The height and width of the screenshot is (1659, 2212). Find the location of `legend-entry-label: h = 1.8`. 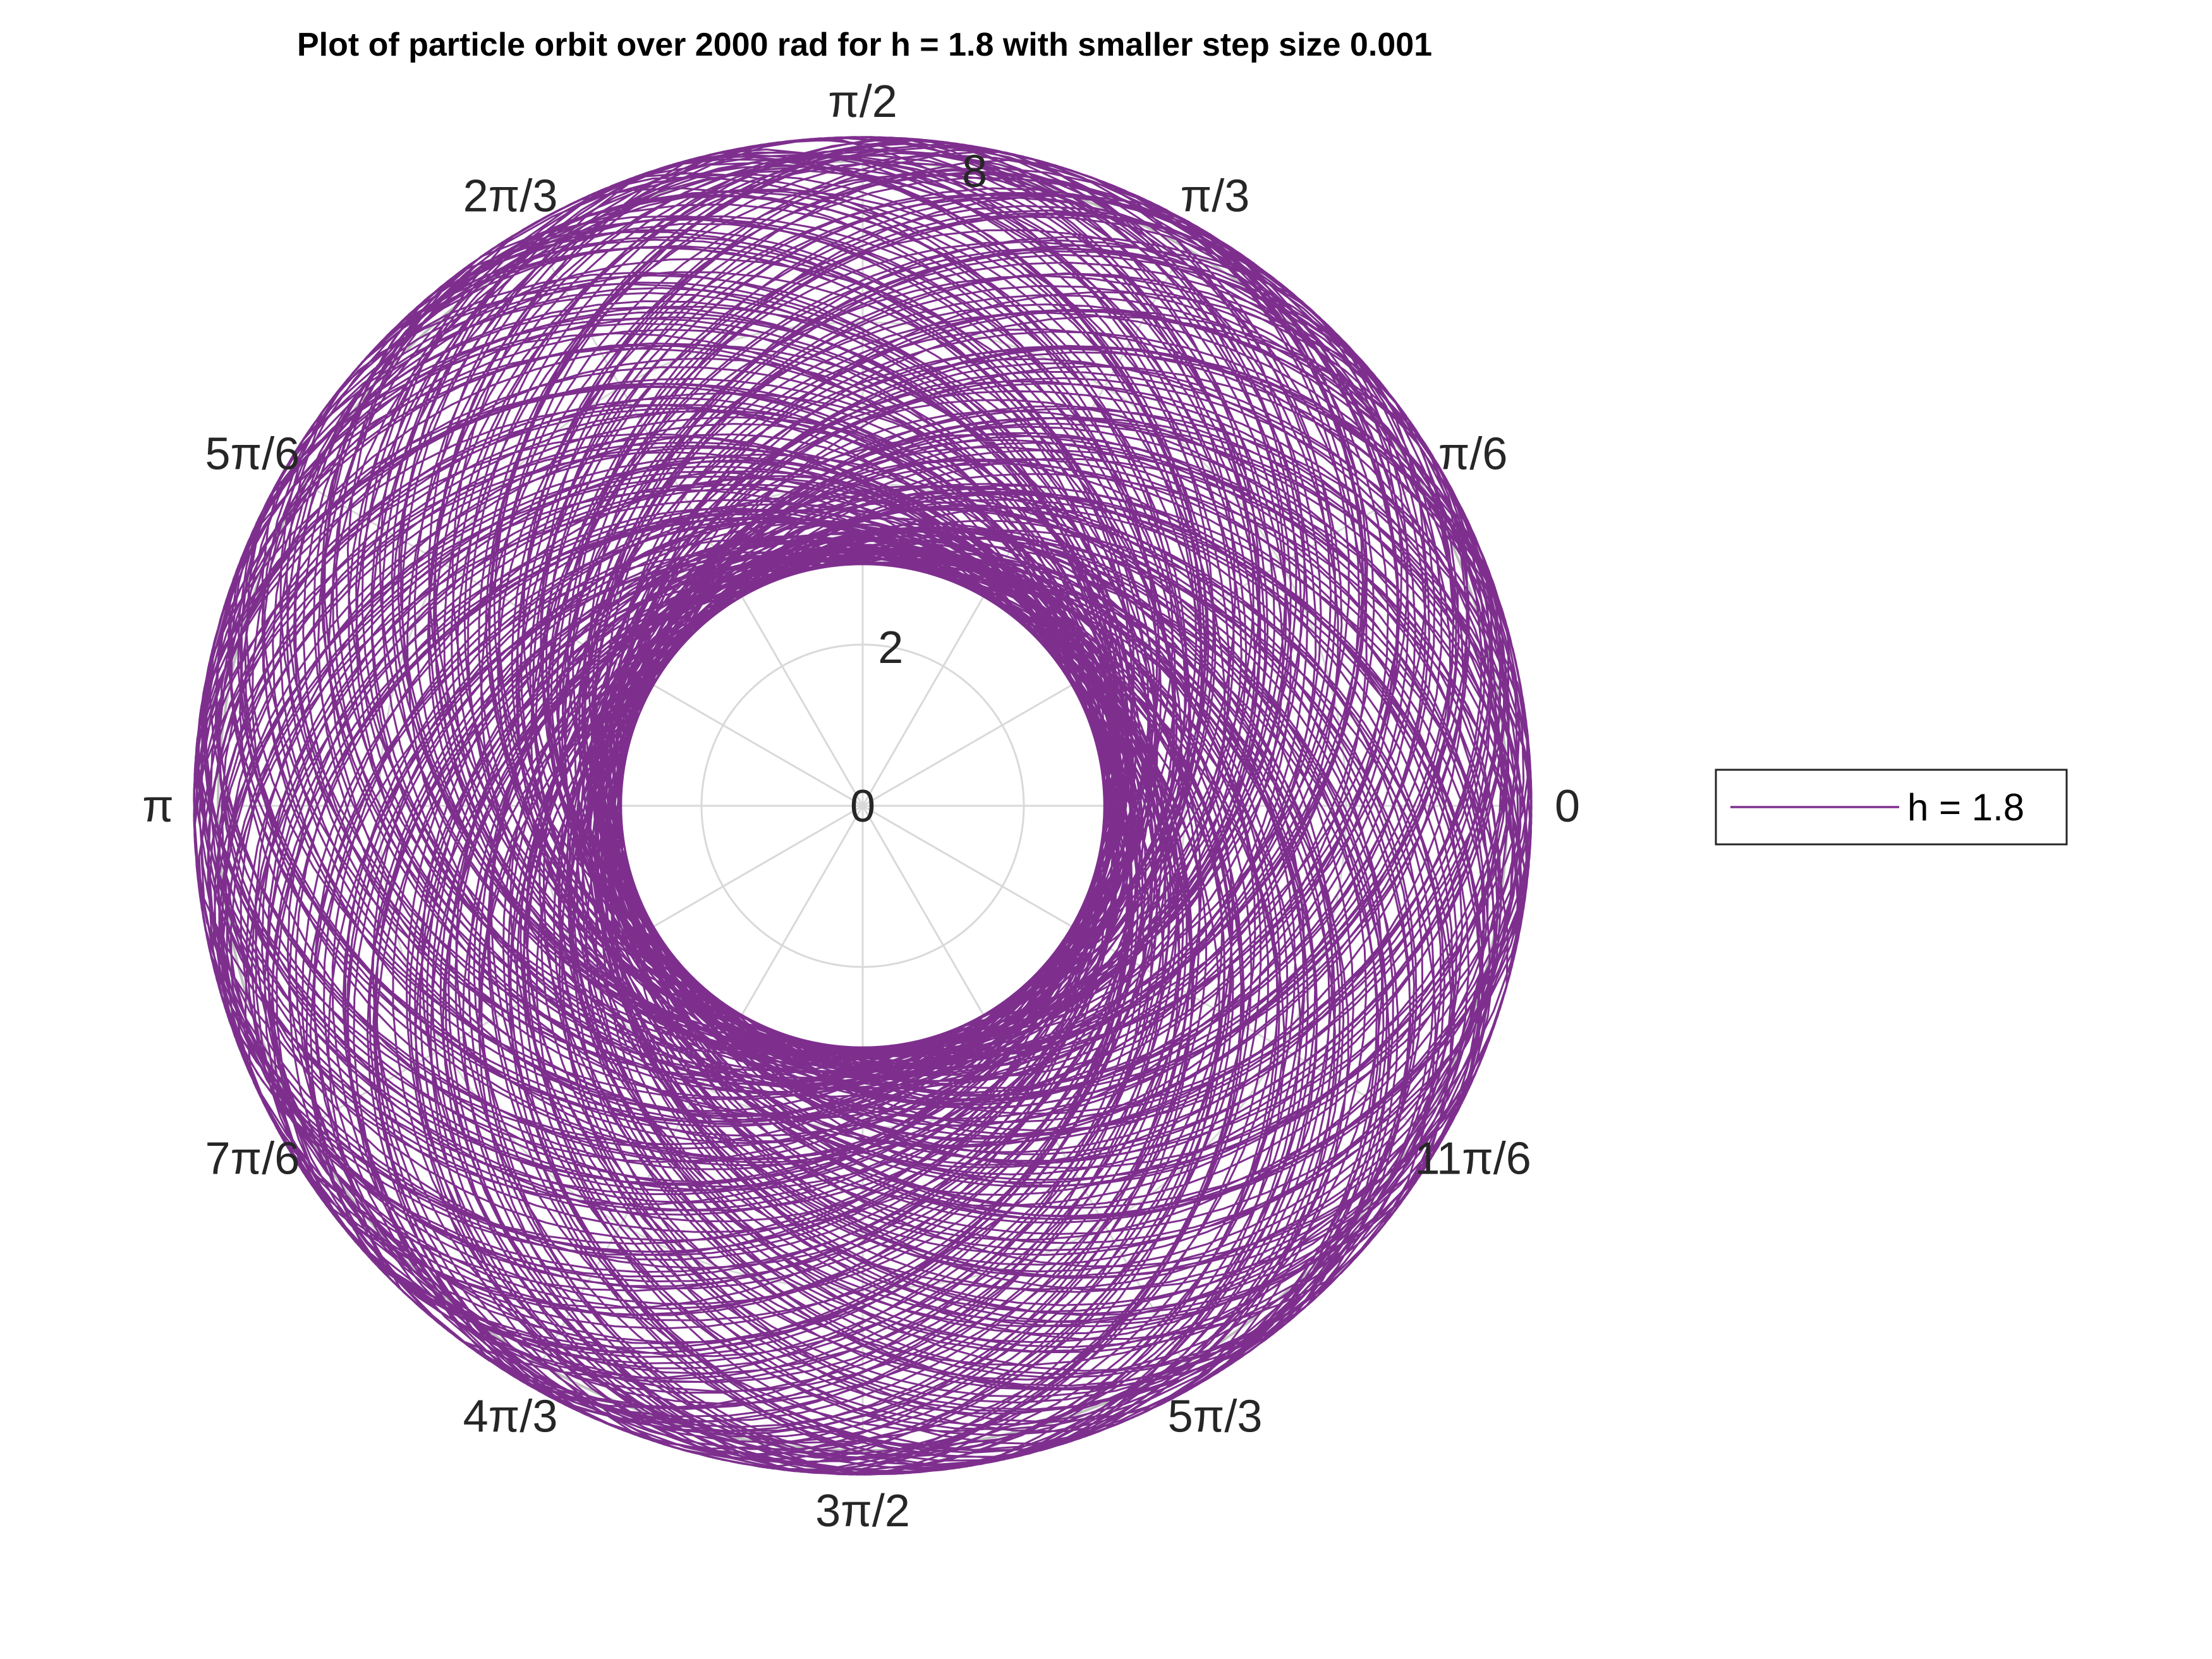

legend-entry-label: h = 1.8 is located at coordinates (1965, 807).